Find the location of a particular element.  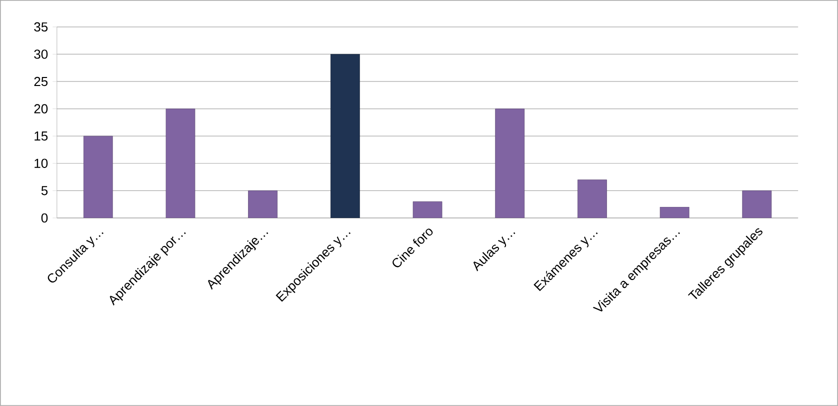

y-tick-label: 35 is located at coordinates (41, 27).